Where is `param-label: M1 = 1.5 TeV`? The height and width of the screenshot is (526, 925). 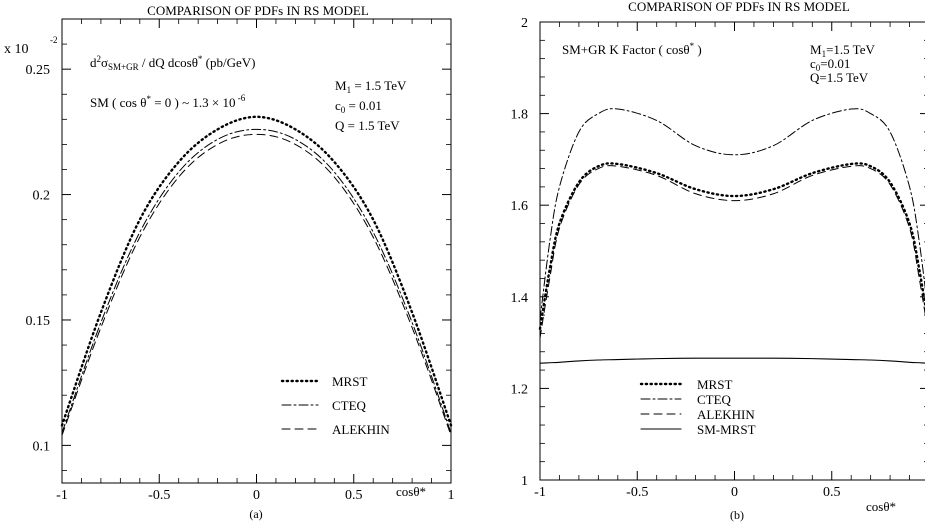
param-label: M1 = 1.5 TeV is located at coordinates (371, 86).